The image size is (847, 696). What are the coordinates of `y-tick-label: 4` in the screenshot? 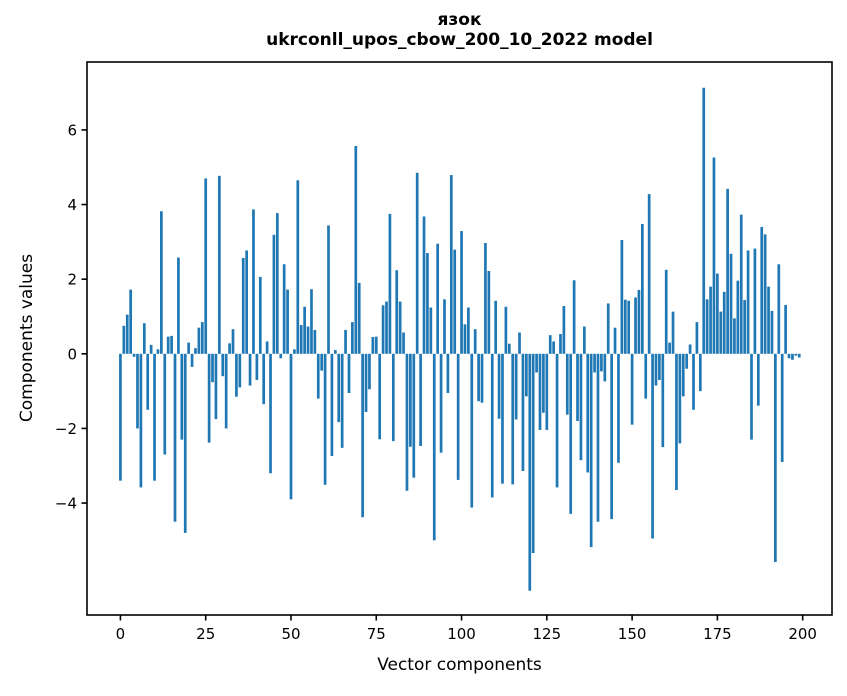 It's located at (72, 205).